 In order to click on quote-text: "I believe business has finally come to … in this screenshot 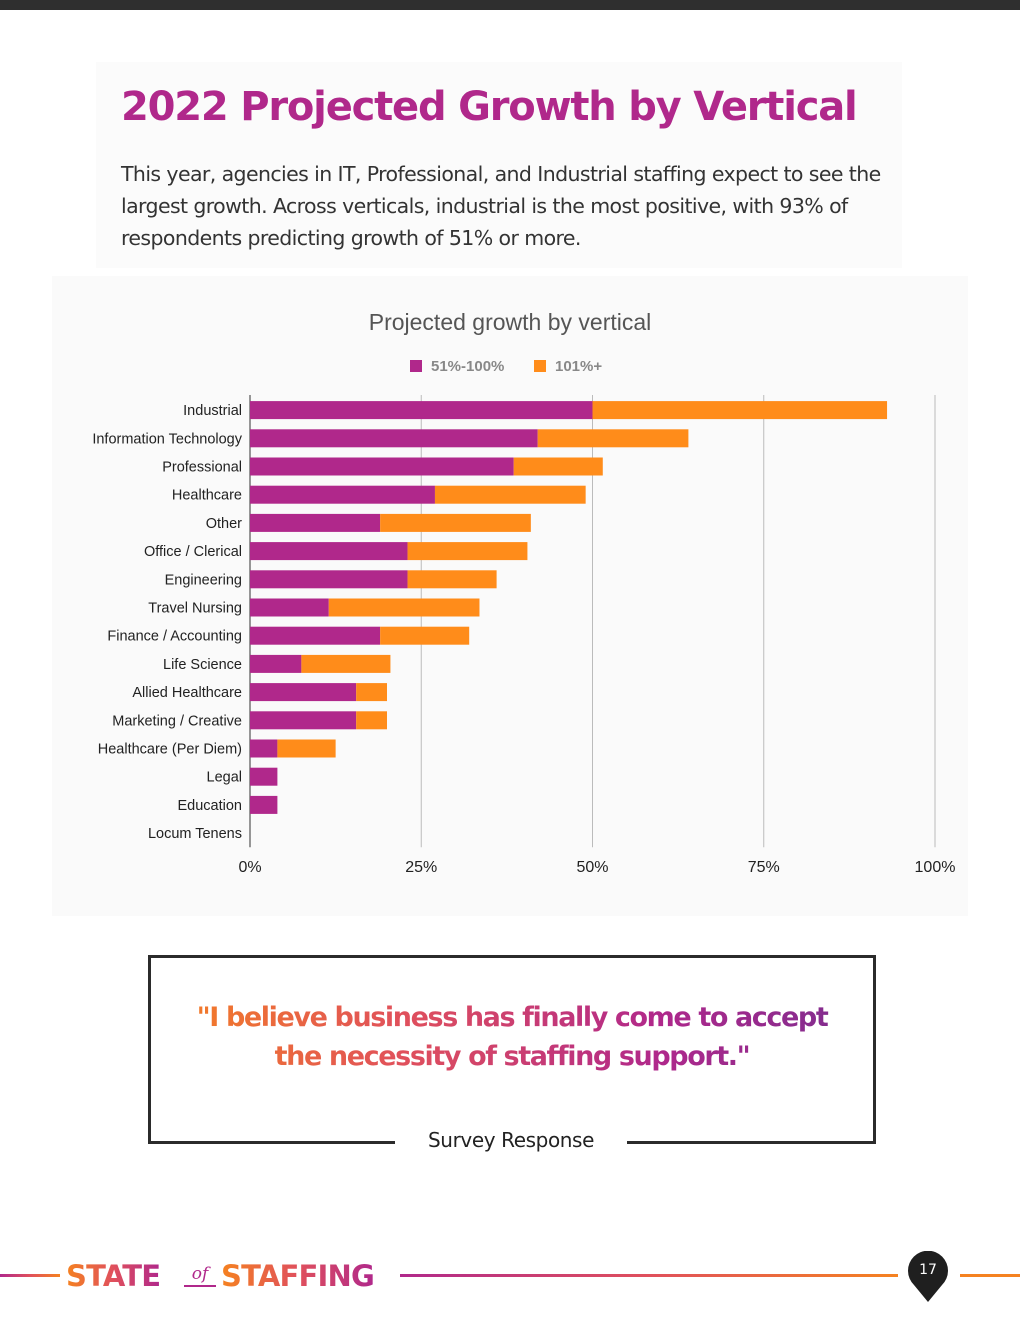, I will do `click(512, 1037)`.